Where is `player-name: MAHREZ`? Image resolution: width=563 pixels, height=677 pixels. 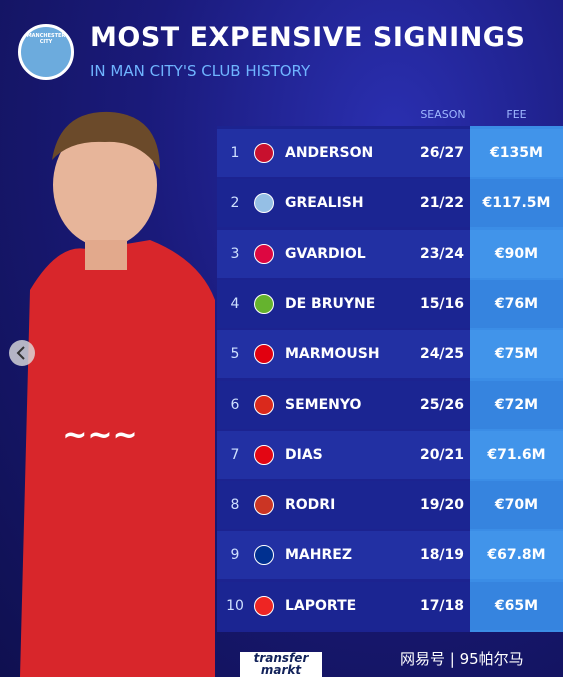 player-name: MAHREZ is located at coordinates (318, 555).